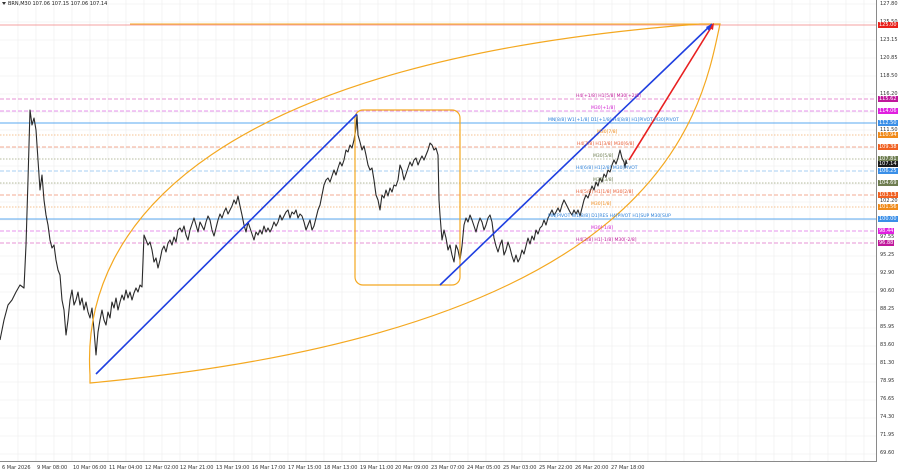  I want to click on price-tick-label: 102.20, so click(889, 201).